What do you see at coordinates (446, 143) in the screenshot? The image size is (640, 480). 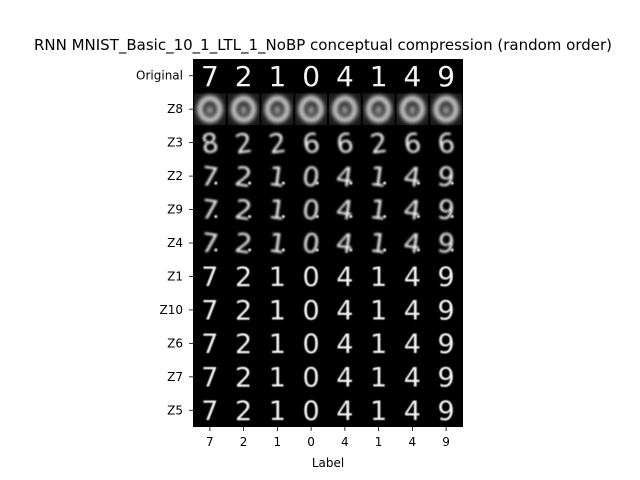 I see `digit-cell-z3-7: 6` at bounding box center [446, 143].